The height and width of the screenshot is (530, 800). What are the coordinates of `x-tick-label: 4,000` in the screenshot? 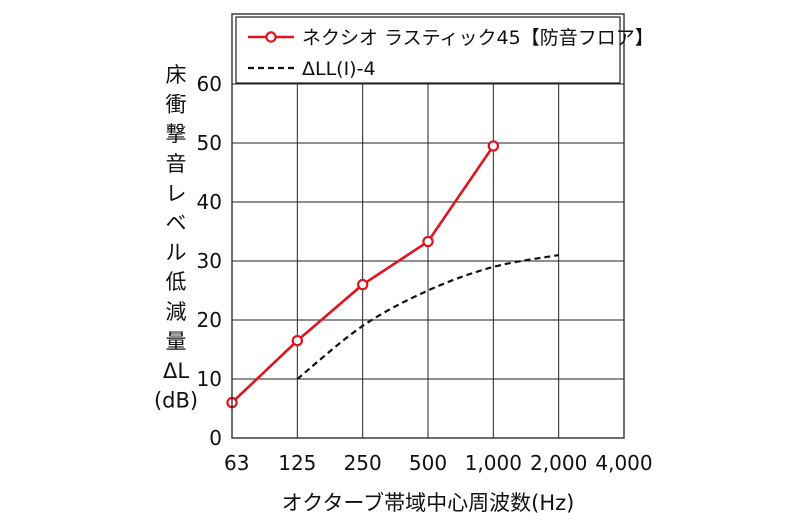 It's located at (623, 463).